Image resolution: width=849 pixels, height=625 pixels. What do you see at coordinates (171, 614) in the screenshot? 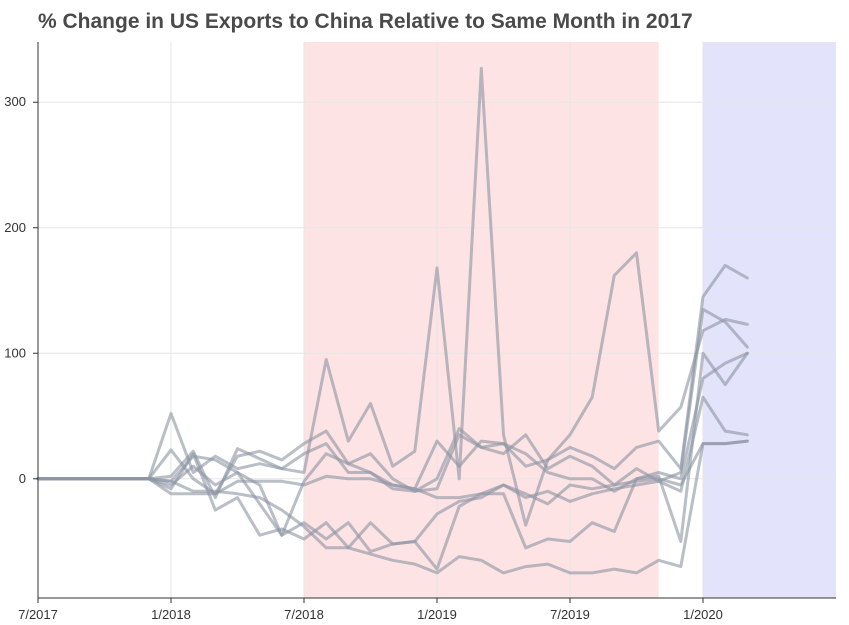
I see `x-tick-label: 1/2018` at bounding box center [171, 614].